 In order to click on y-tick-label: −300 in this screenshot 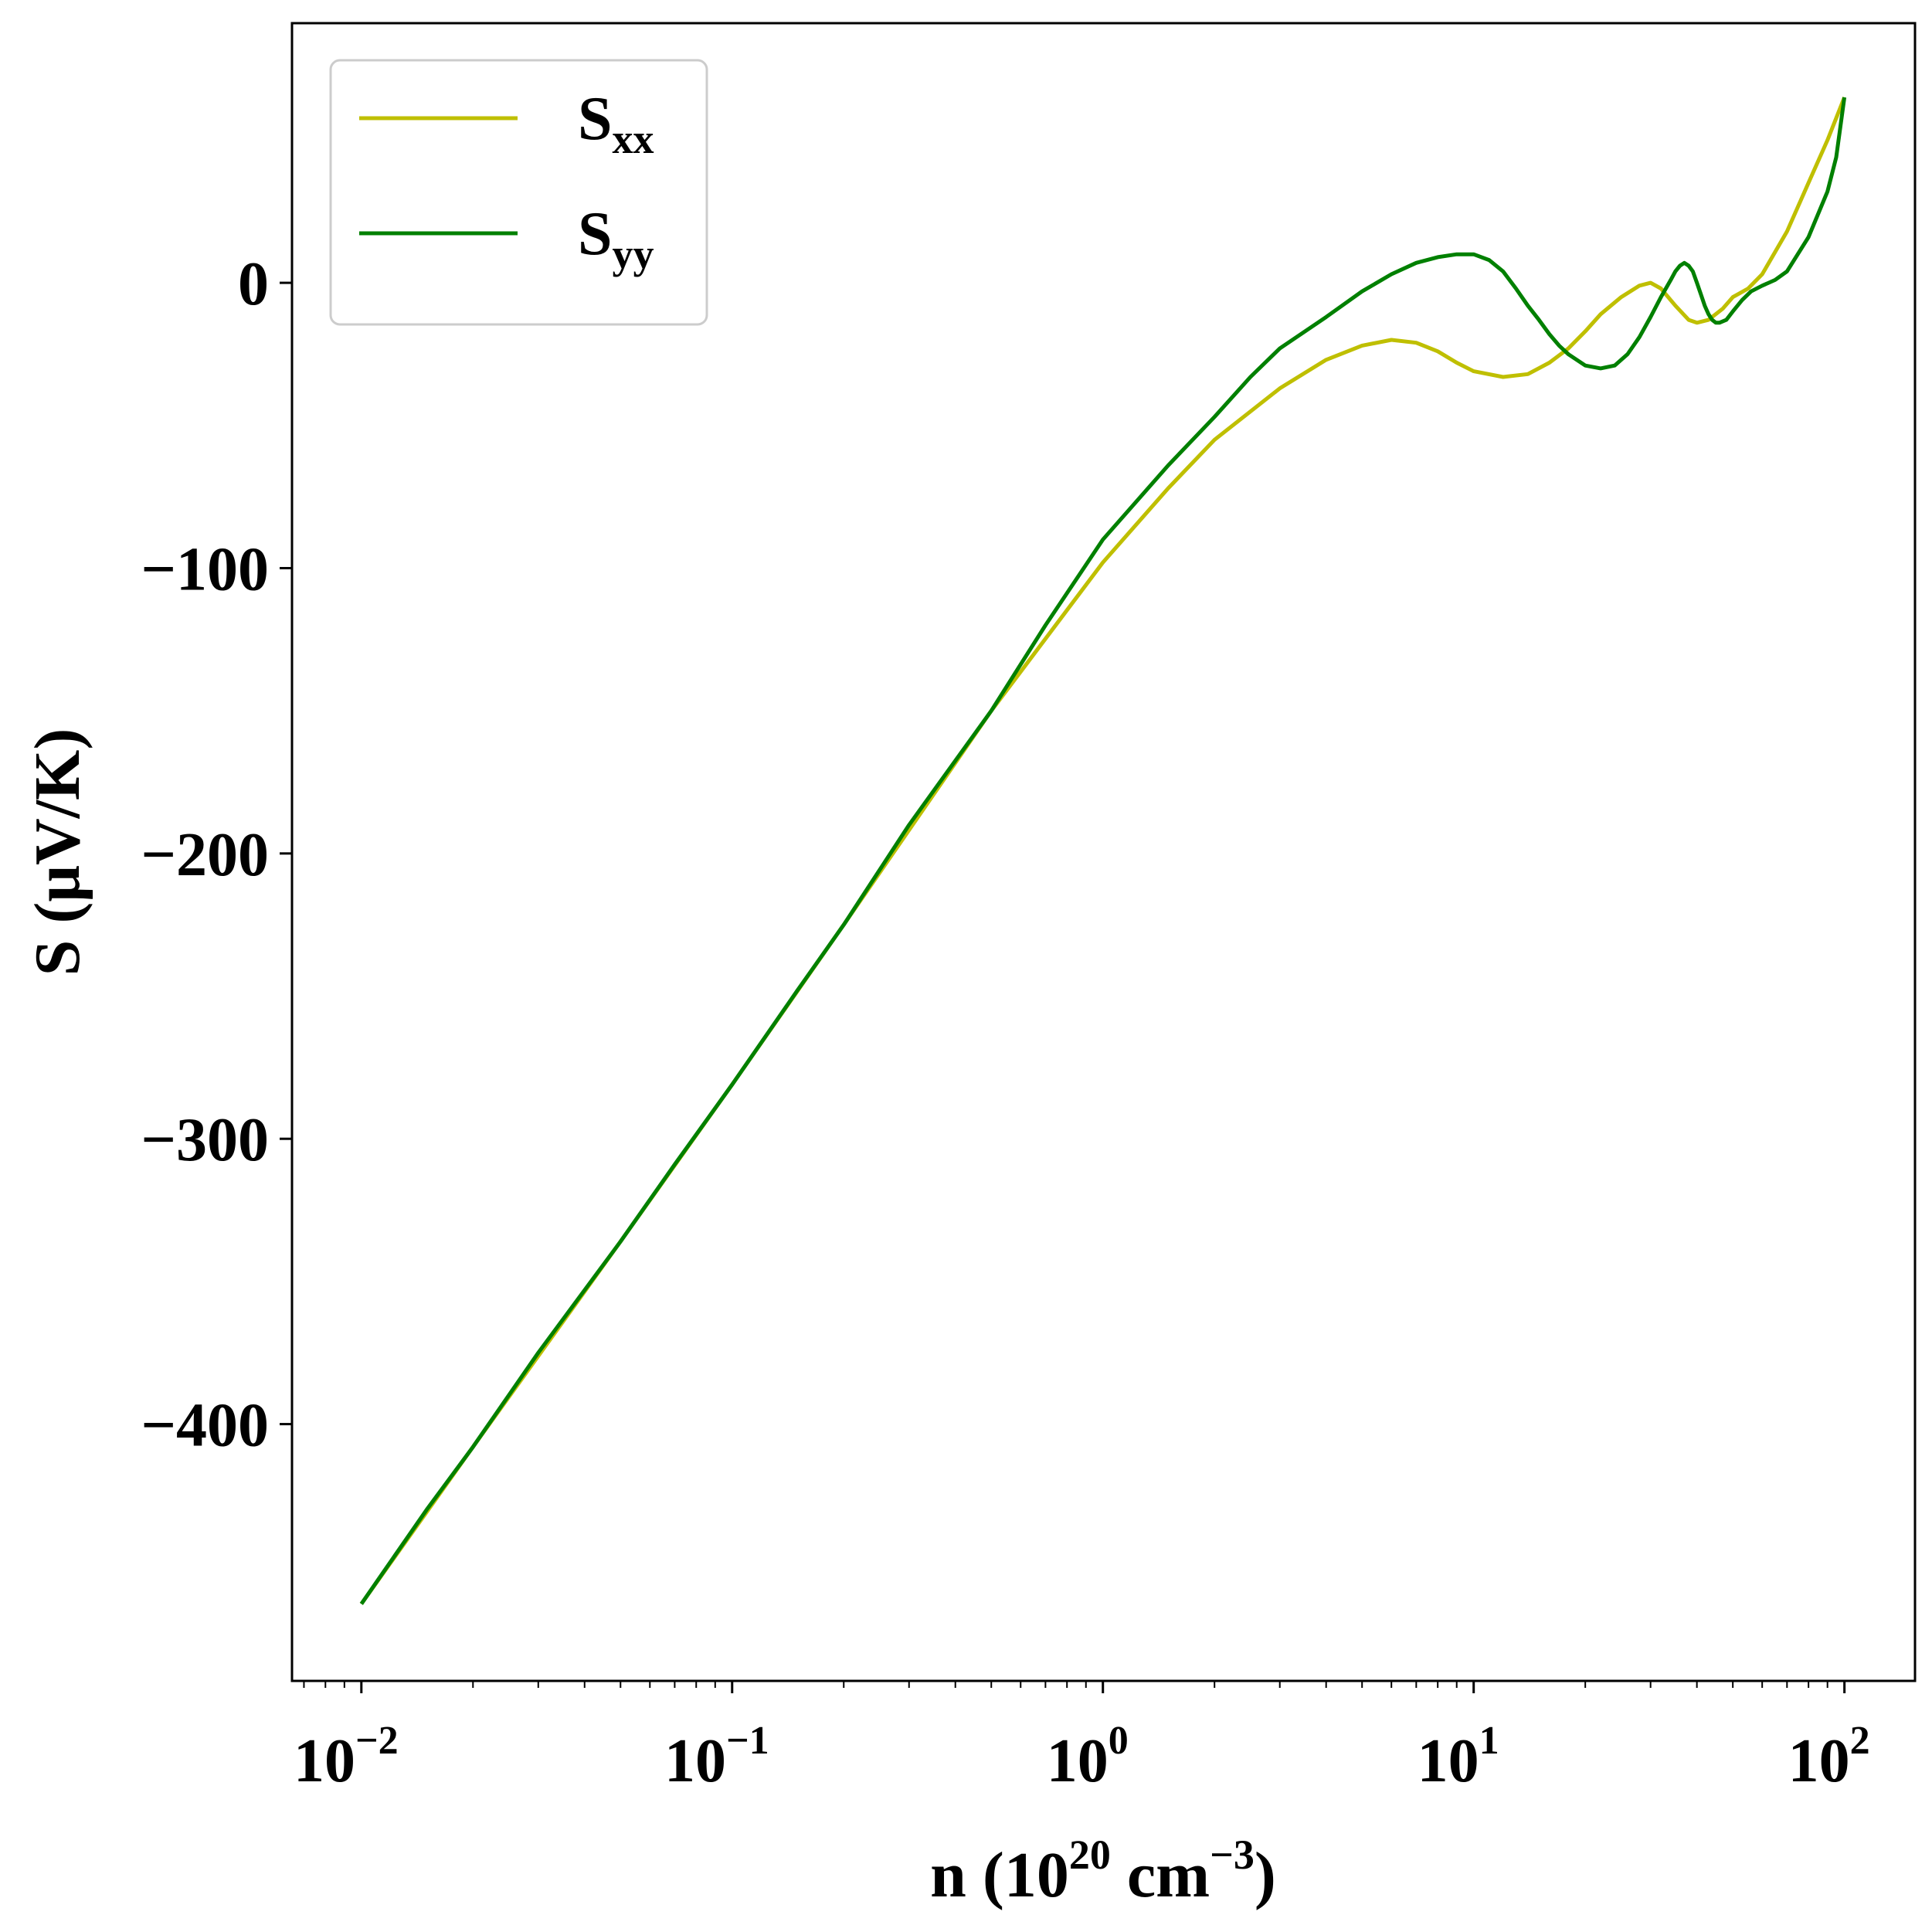, I will do `click(205, 1140)`.